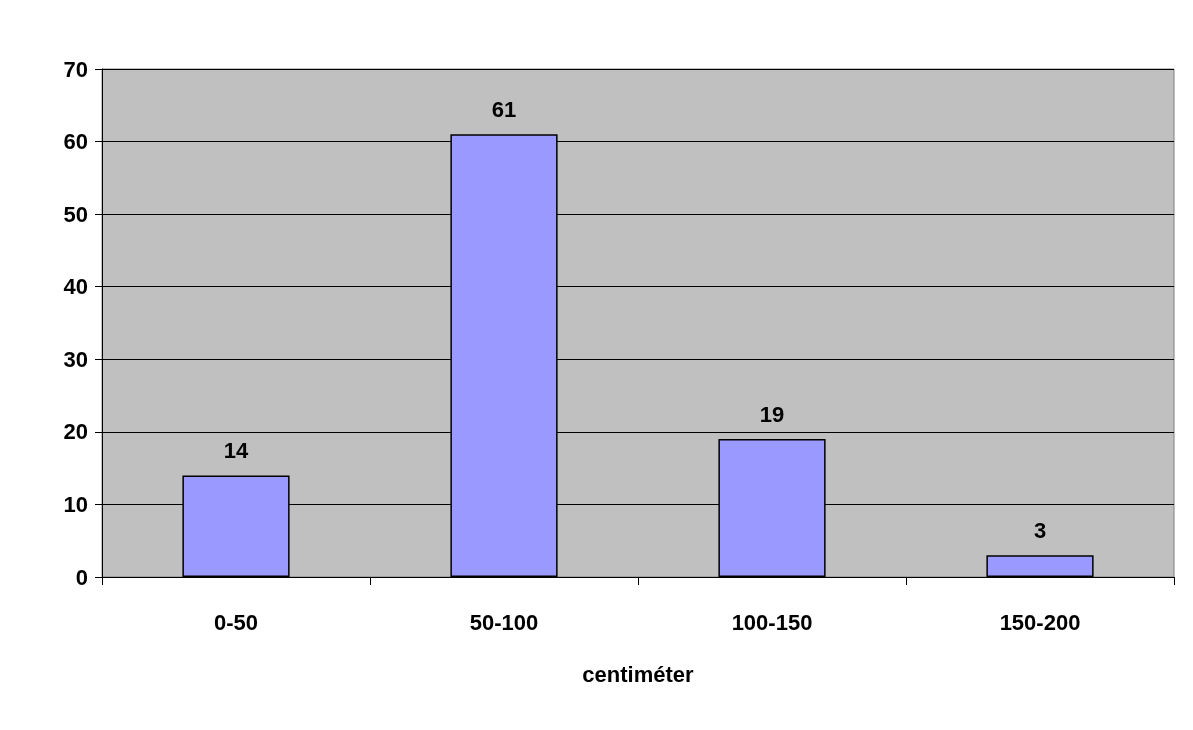 The height and width of the screenshot is (730, 1193). Describe the element at coordinates (75, 287) in the screenshot. I see `y-tick-label: 40` at that location.